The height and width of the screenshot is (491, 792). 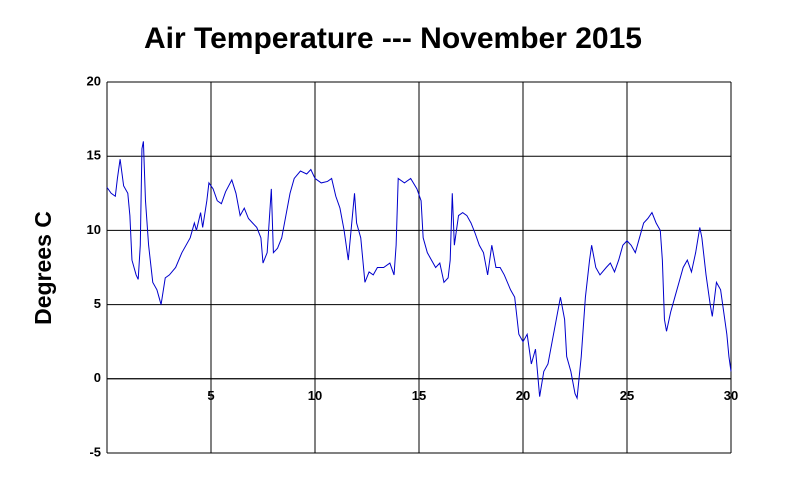 What do you see at coordinates (210, 395) in the screenshot?
I see `x-tick-label: 5` at bounding box center [210, 395].